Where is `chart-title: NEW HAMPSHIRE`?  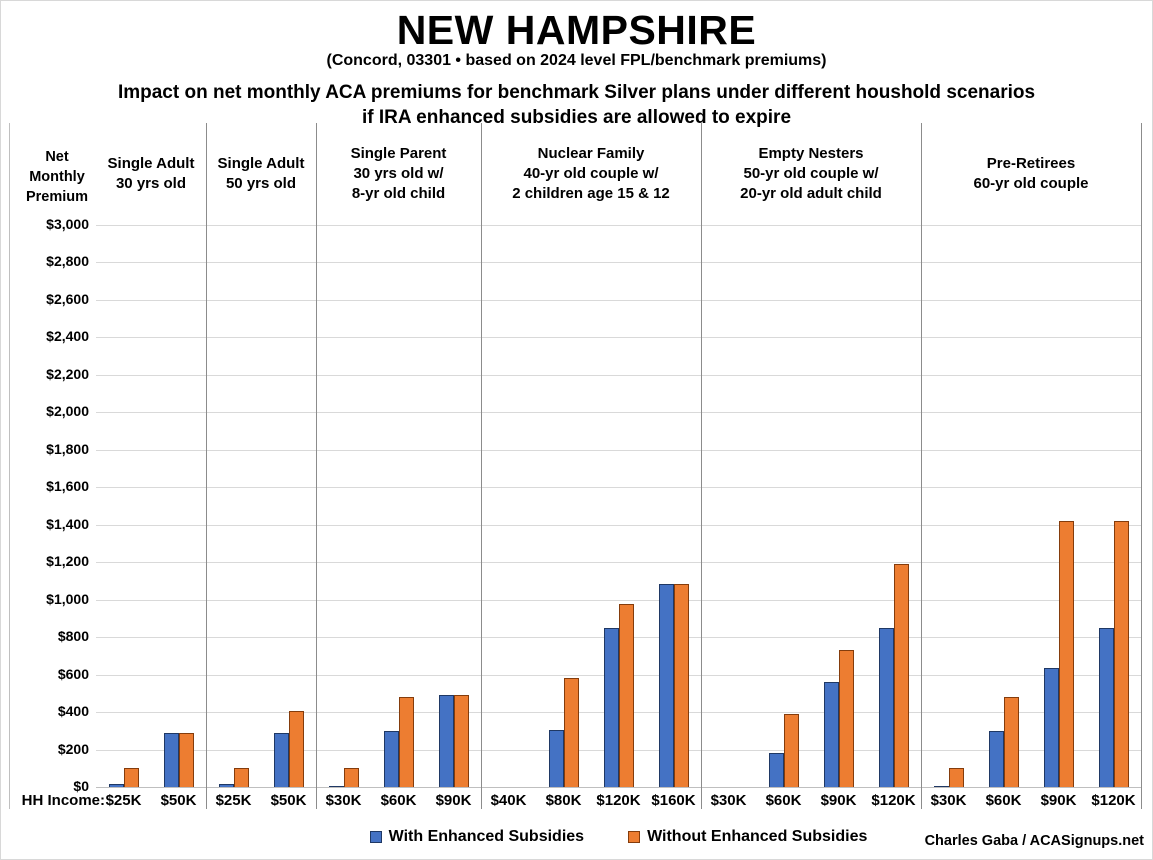 chart-title: NEW HAMPSHIRE is located at coordinates (576, 30).